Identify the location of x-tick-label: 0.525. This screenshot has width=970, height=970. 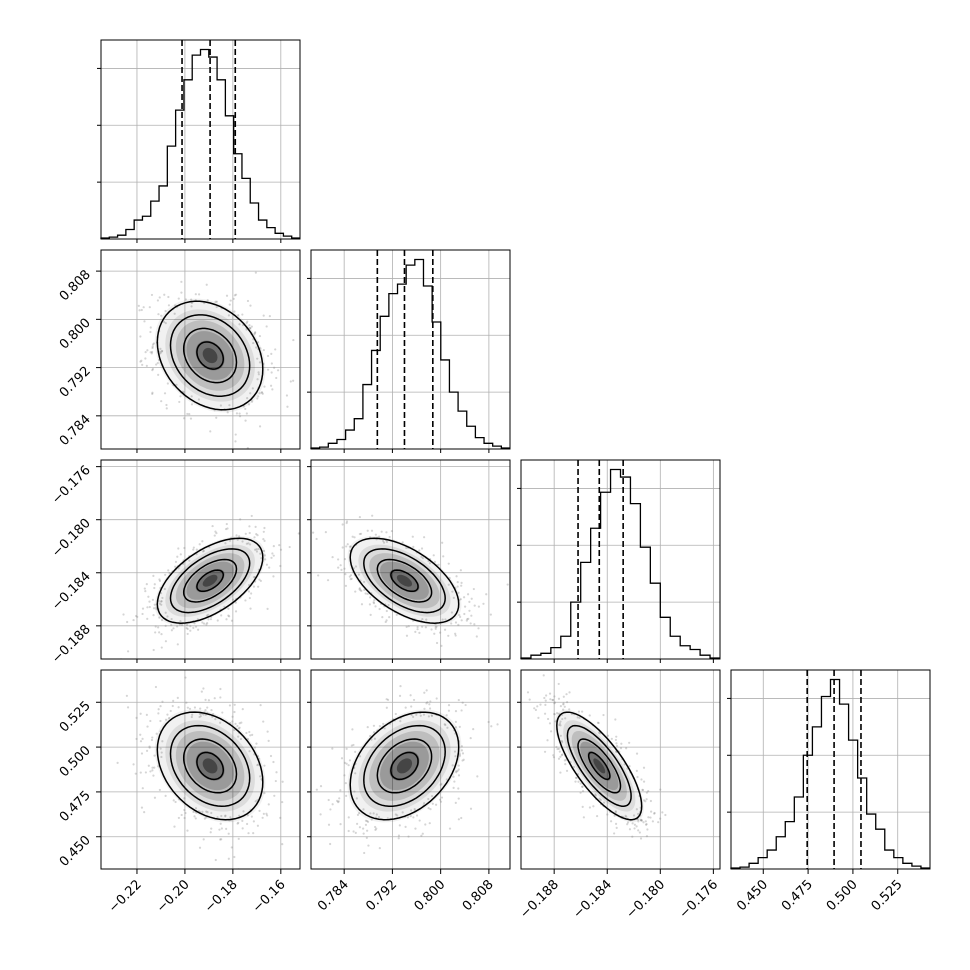
(887, 895).